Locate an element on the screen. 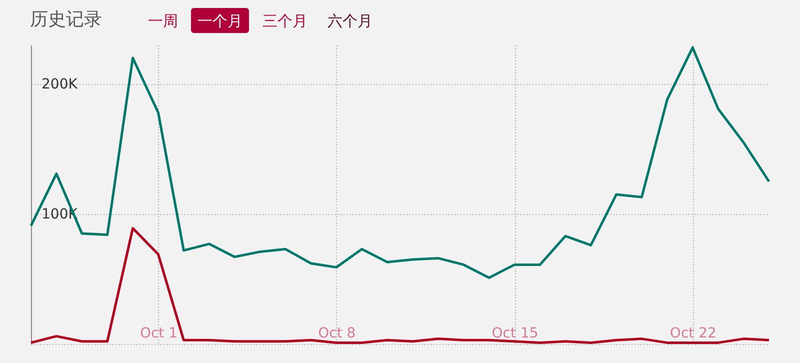 This screenshot has width=800, height=363. x-tick-label: Oct 8 is located at coordinates (337, 334).